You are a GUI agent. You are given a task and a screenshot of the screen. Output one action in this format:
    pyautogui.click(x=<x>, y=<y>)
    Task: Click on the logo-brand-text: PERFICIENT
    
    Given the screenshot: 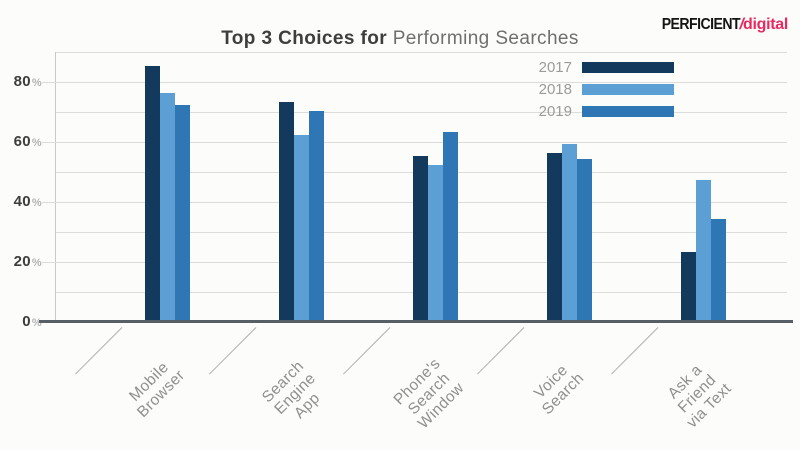 What is the action you would take?
    pyautogui.click(x=701, y=24)
    